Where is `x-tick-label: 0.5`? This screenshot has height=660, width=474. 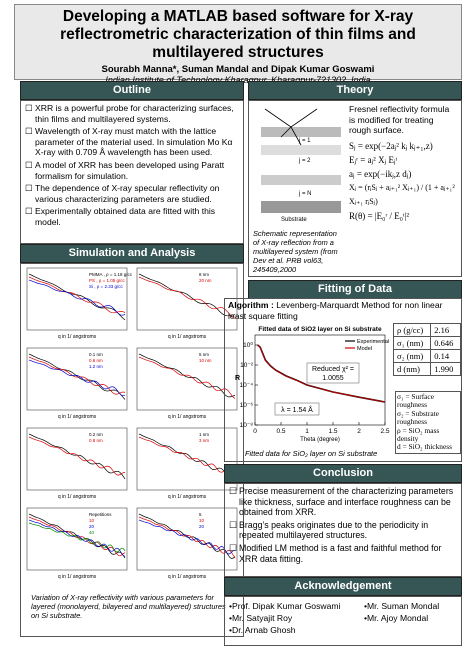
x-tick-label: 0.5 is located at coordinates (280, 431).